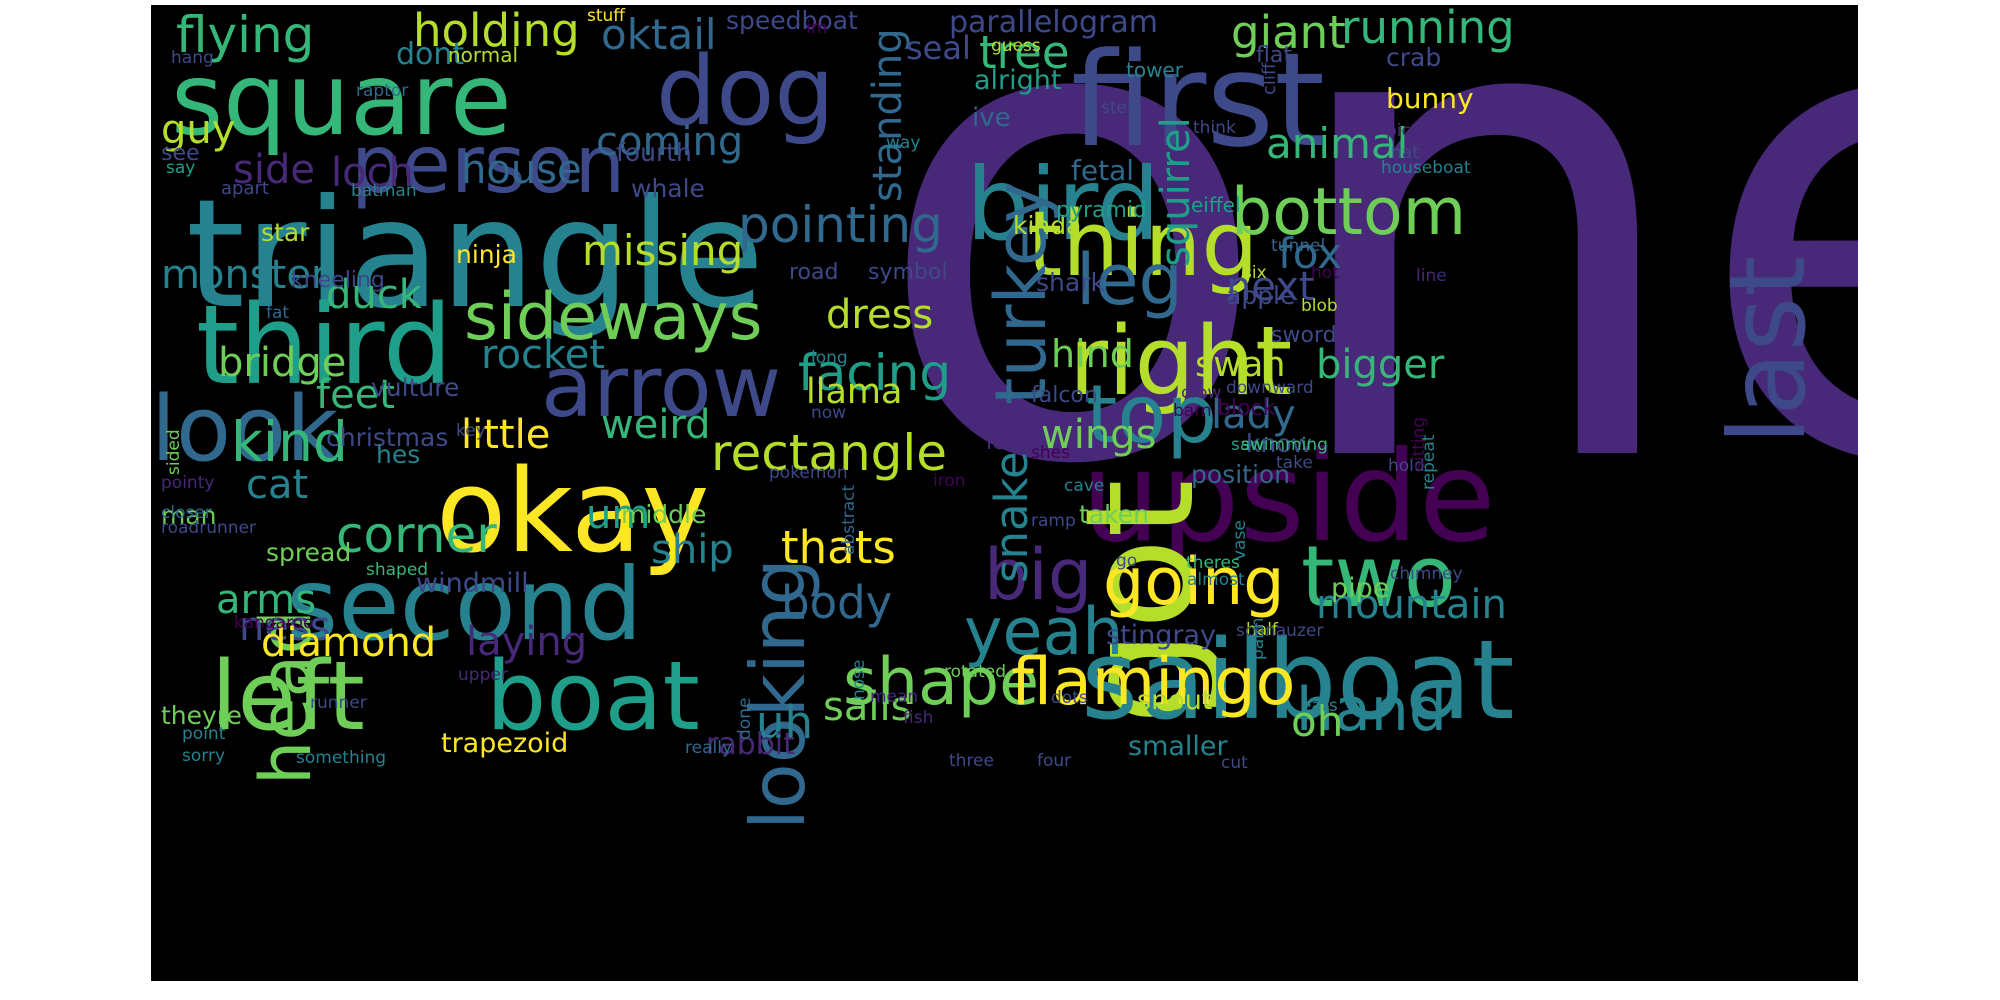  I want to click on word-swimming: swimming, so click(1284, 445).